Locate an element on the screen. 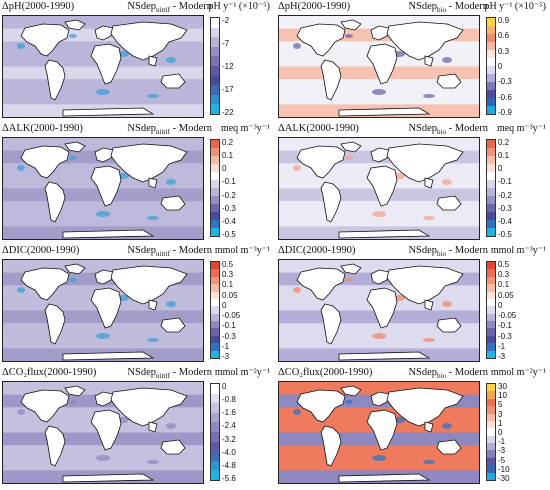 The image size is (550, 490). colorbar-ticks: 0.2 0.1 0 -0.1 -0.2 -0.3 -0.4 -0.5 is located at coordinates (245, 189).